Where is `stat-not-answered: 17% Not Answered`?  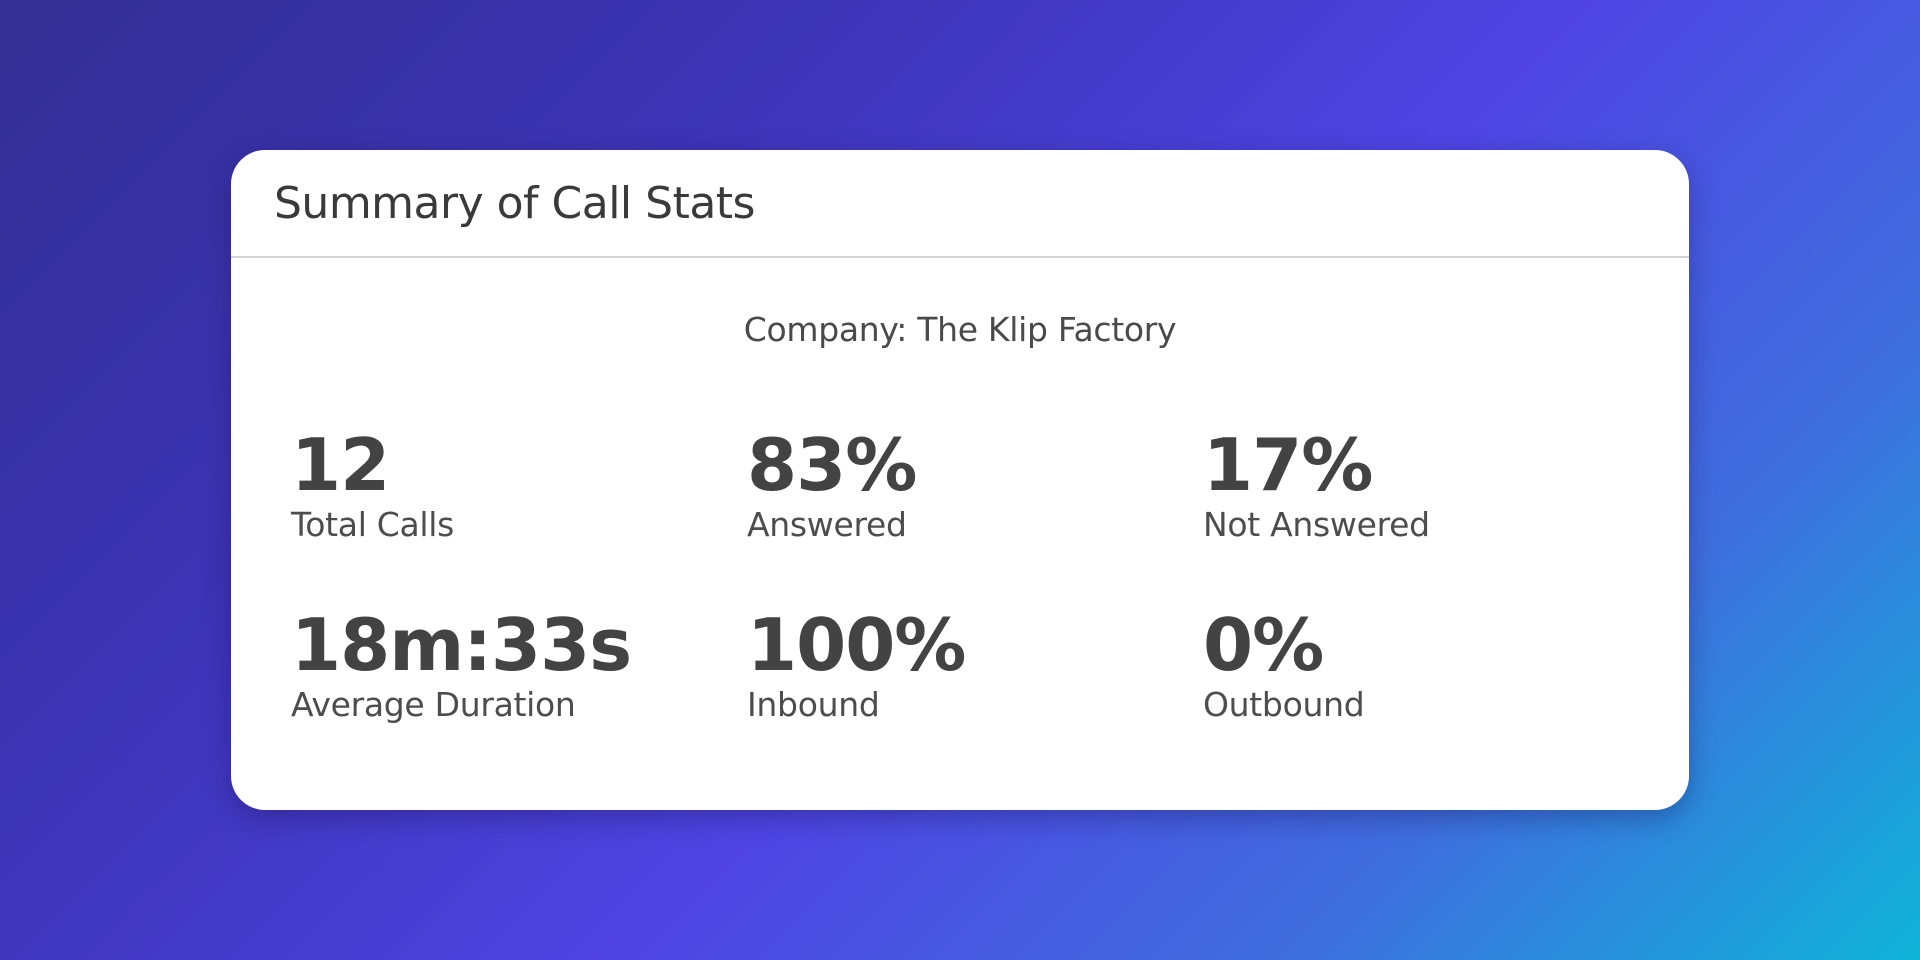
stat-not-answered: 17% Not Answered is located at coordinates (1431, 515).